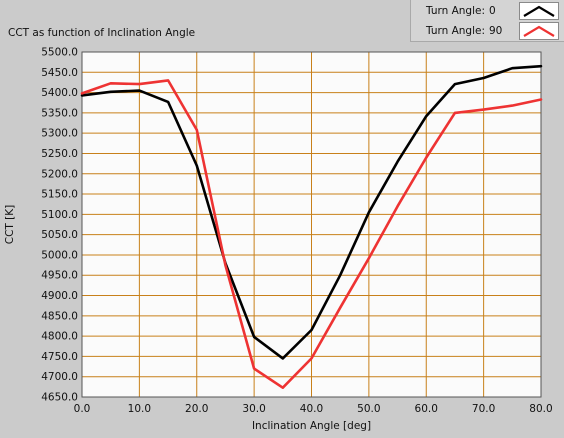 The height and width of the screenshot is (438, 564). What do you see at coordinates (59, 357) in the screenshot?
I see `y-tick-label: 4750.0` at bounding box center [59, 357].